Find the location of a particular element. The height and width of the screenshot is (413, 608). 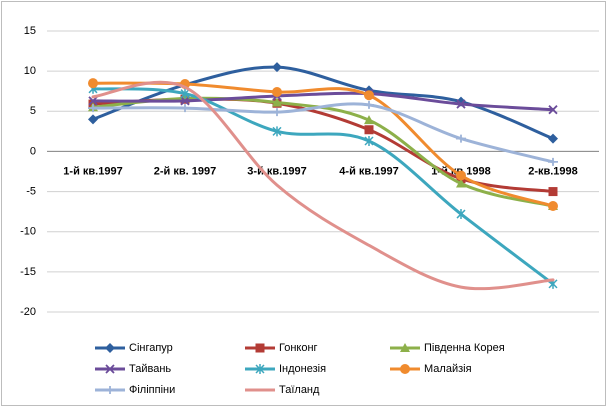

y-tick-label: -10 is located at coordinates (28, 232).